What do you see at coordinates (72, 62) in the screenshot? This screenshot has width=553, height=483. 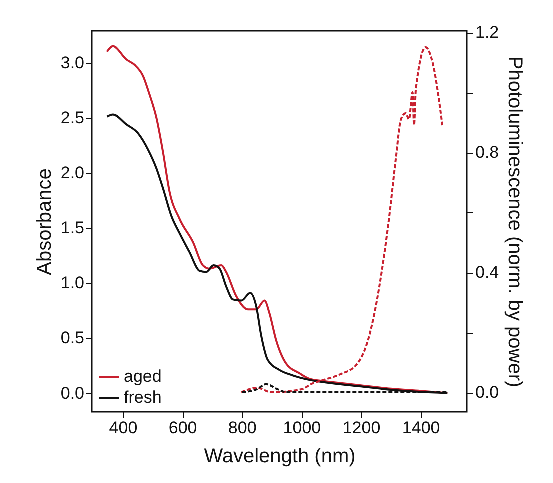 I see `y-tick-label: 3.0` at bounding box center [72, 62].